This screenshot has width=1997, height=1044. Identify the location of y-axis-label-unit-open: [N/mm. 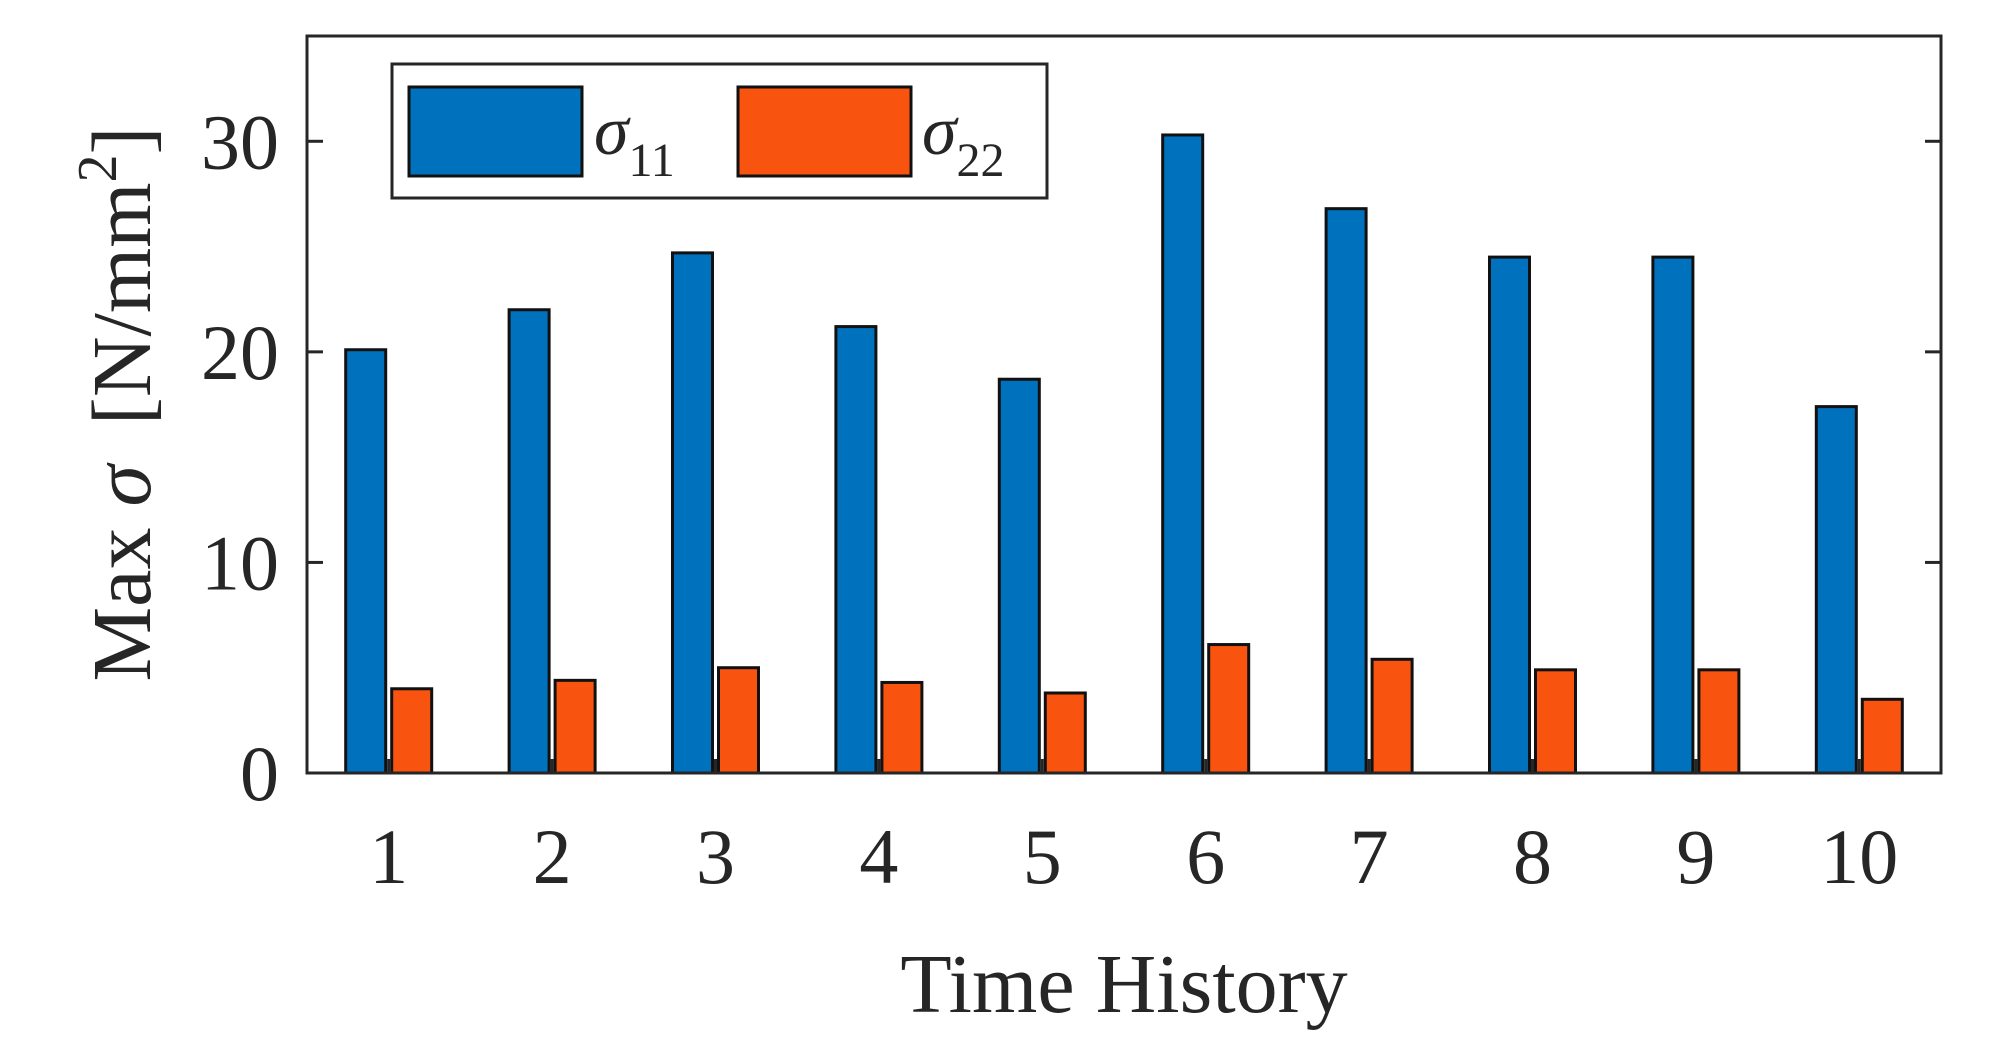
(122, 303).